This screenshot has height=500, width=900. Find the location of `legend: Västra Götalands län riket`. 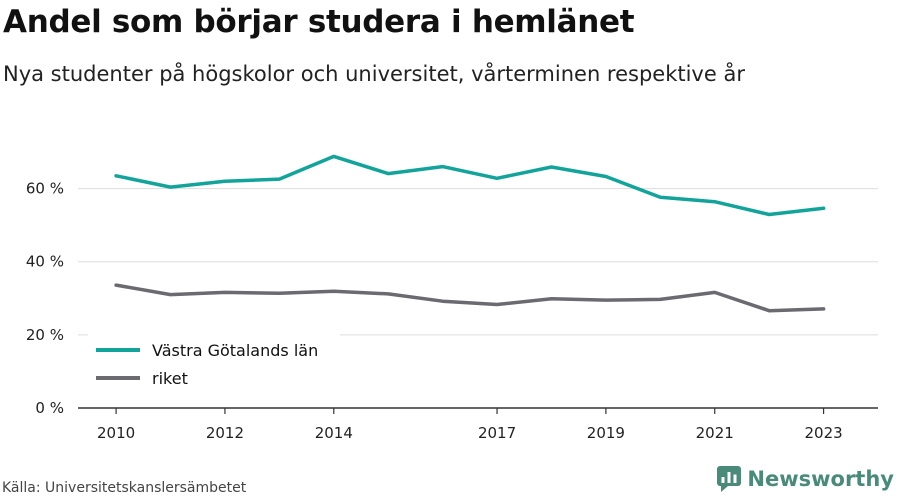

legend: Västra Götalands län riket is located at coordinates (214, 367).